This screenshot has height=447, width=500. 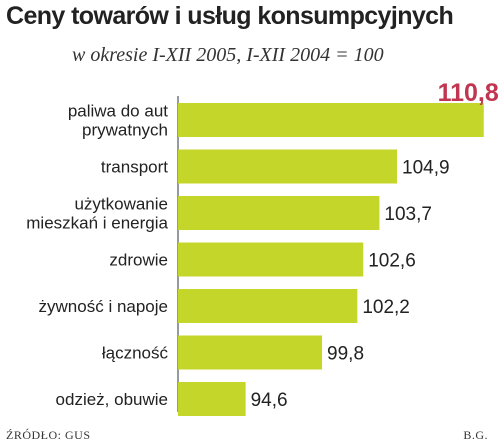 I want to click on category-label: łączność, so click(x=135, y=353).